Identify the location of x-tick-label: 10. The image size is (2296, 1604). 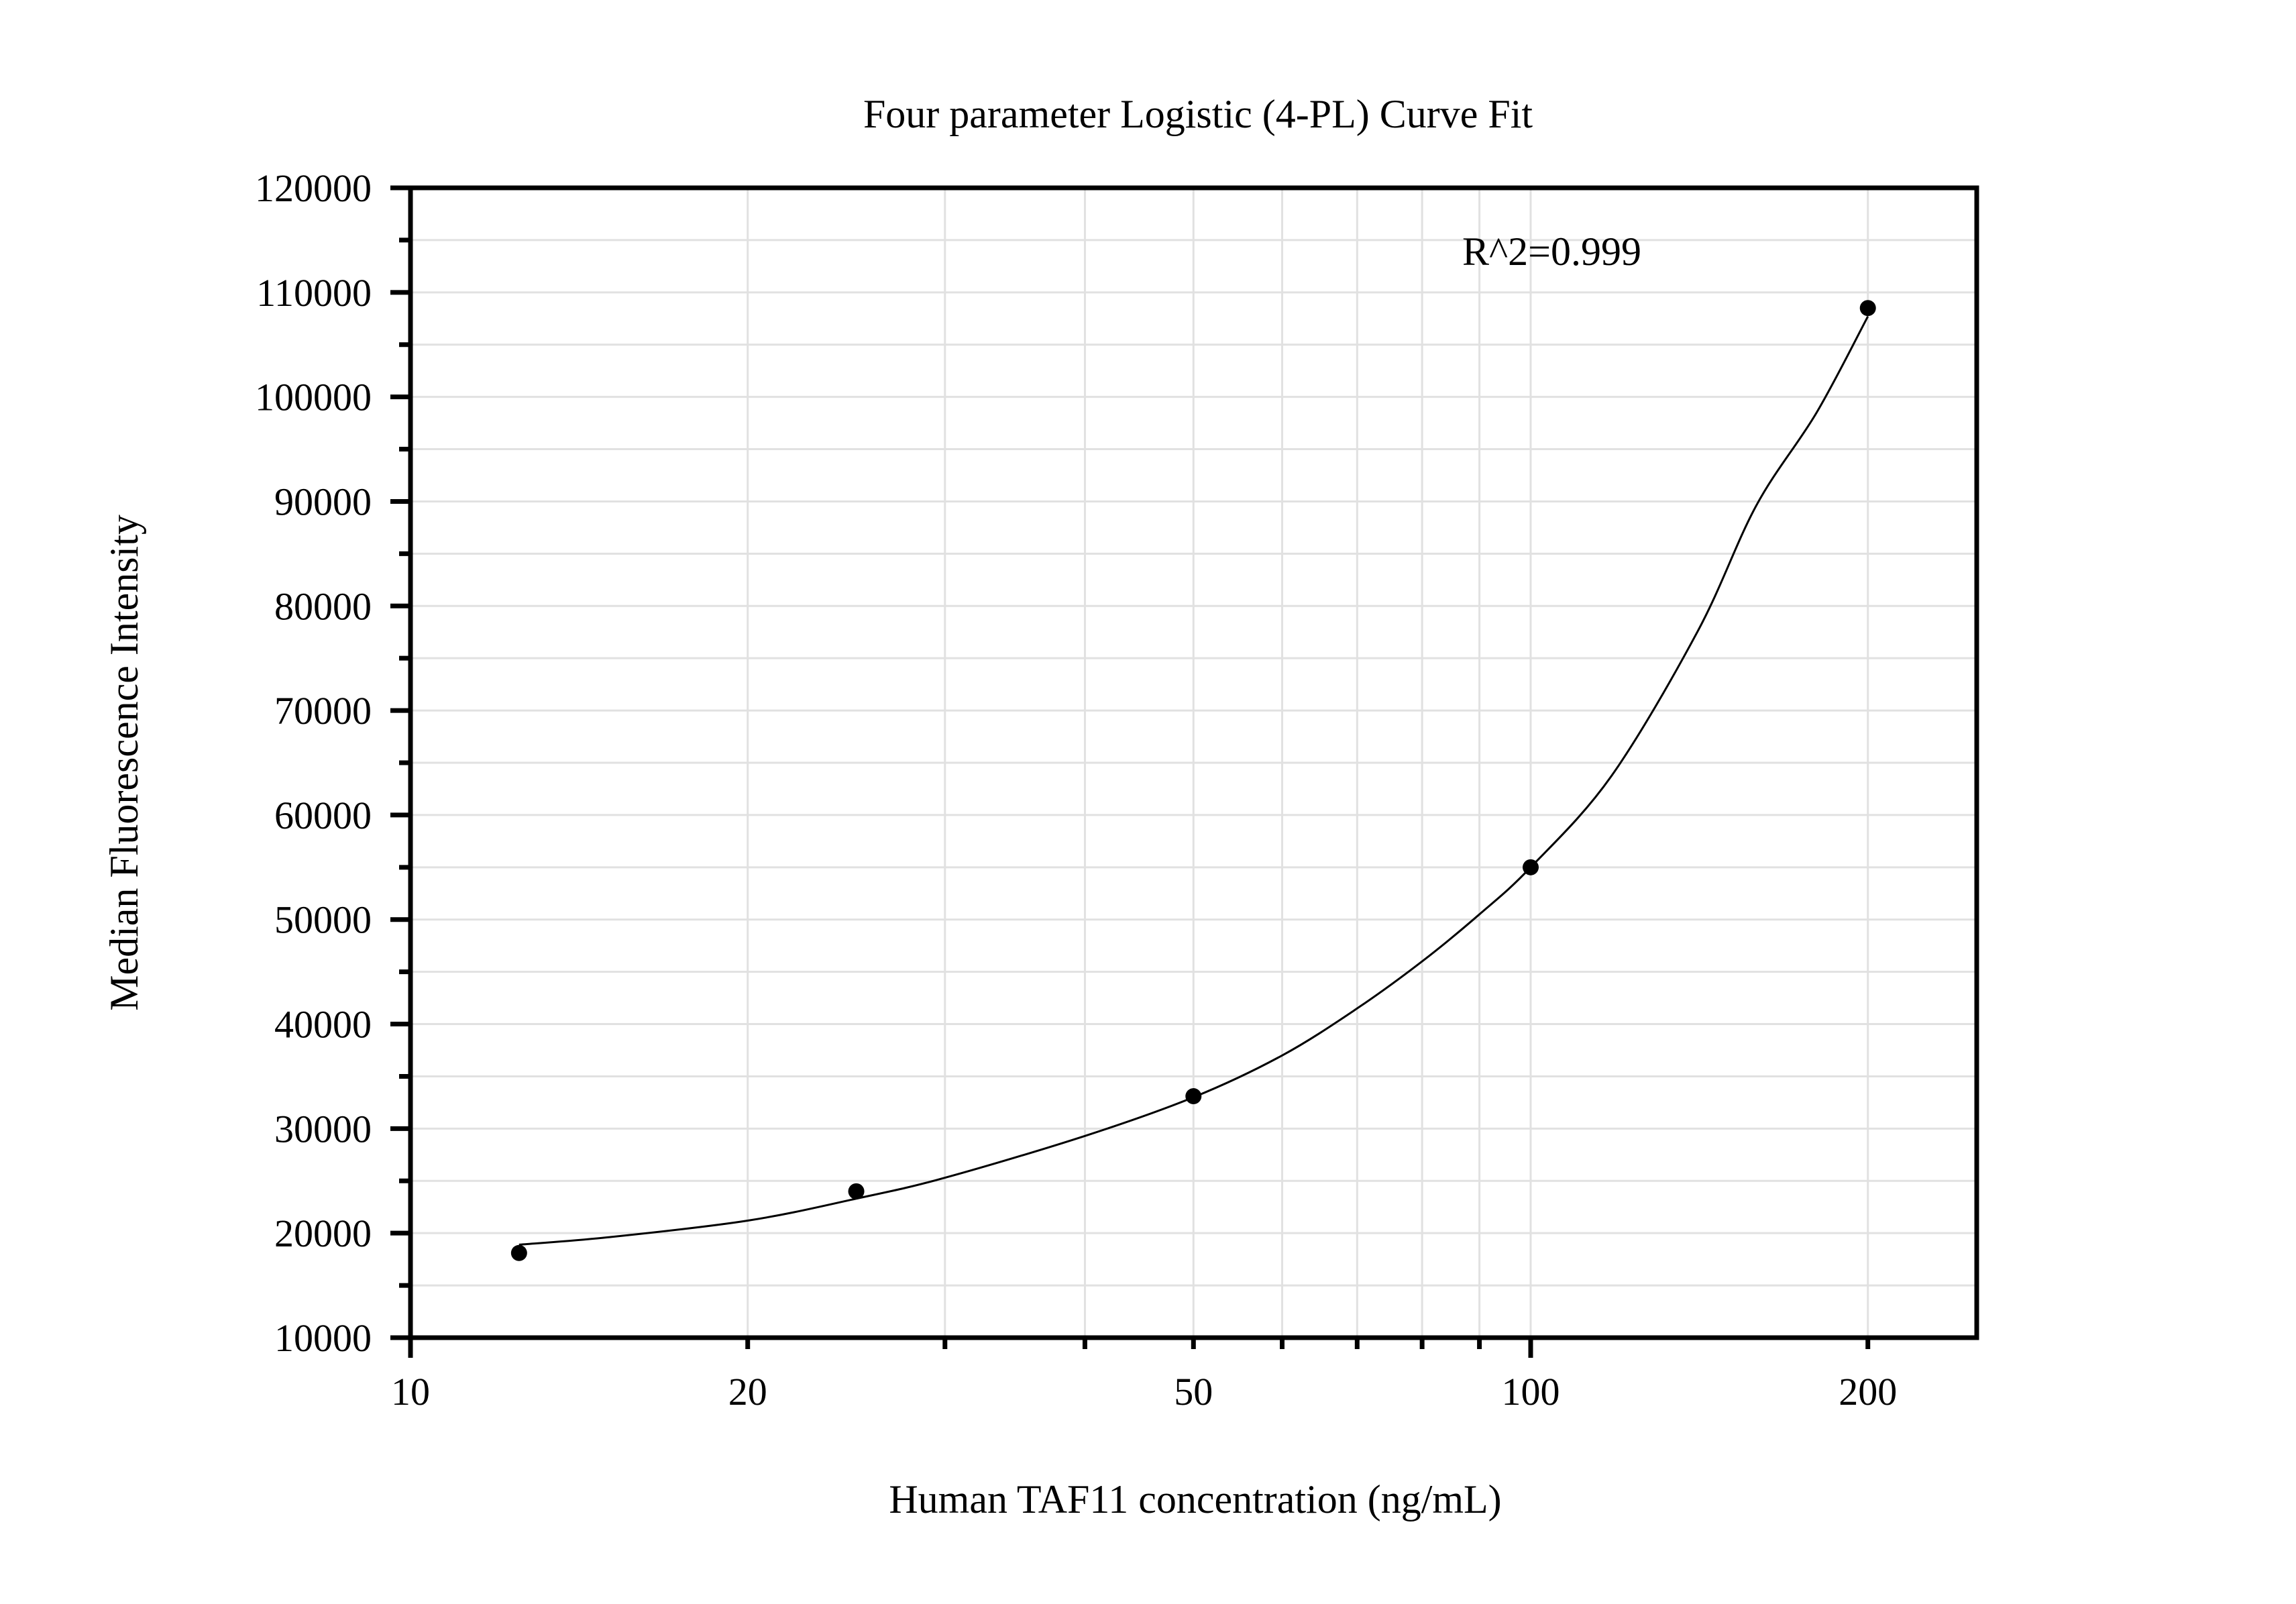
(410, 1391).